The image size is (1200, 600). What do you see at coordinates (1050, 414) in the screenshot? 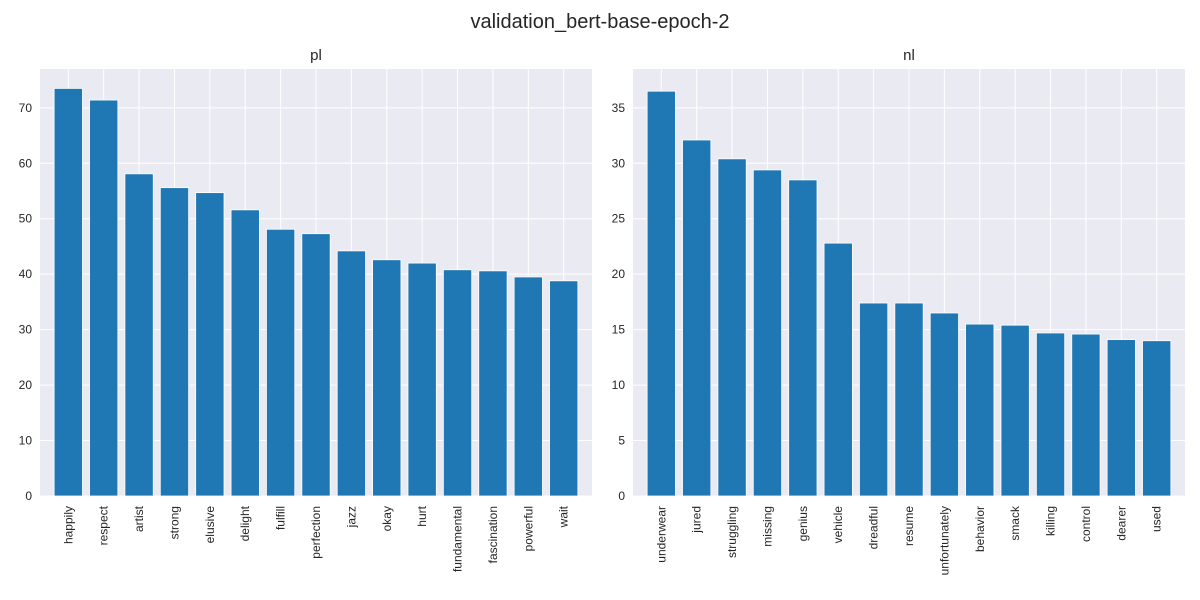
I see `bar-killing` at bounding box center [1050, 414].